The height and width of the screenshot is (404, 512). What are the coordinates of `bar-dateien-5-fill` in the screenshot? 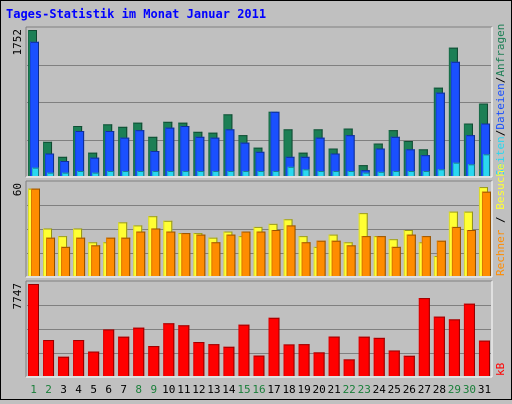 It's located at (95, 166).